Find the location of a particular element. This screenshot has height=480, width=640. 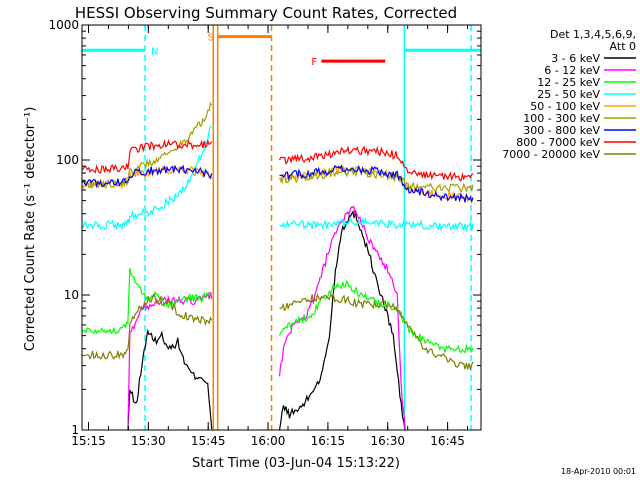

x-axis-label: Start Time (03-Jun-04 15:13:22) is located at coordinates (296, 463).